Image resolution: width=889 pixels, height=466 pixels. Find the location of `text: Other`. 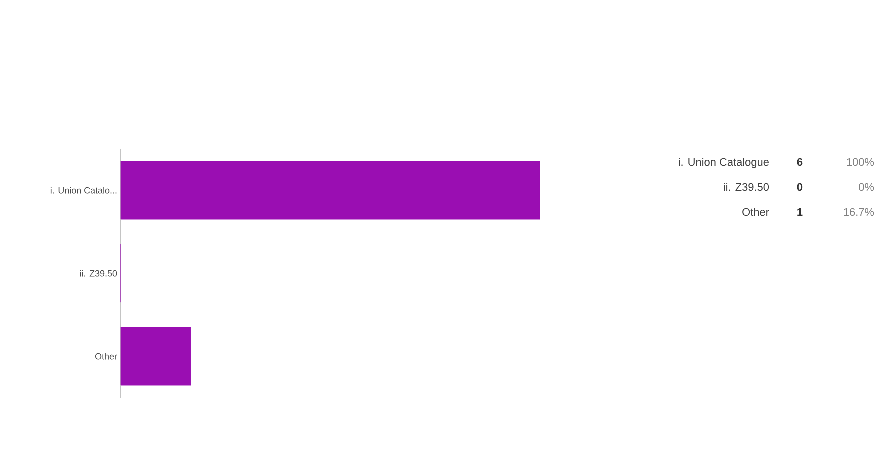

text: Other is located at coordinates (756, 212).